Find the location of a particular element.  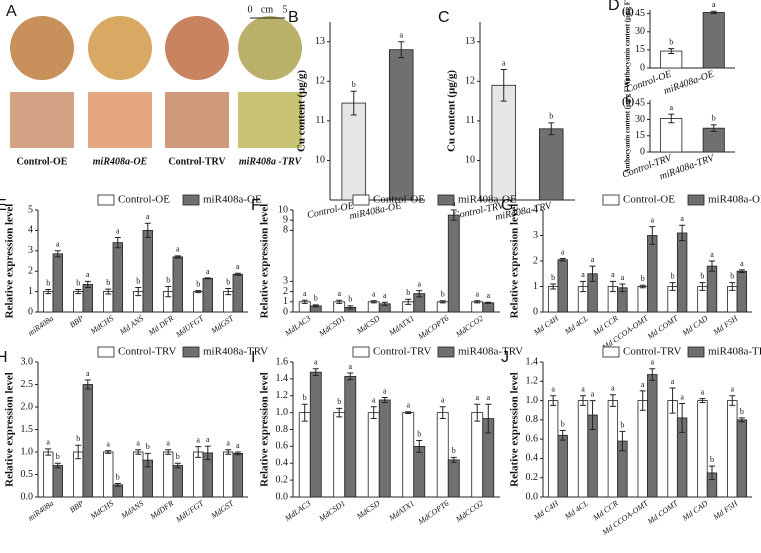

y-axis-label: Anthocyanin content (μg/g FW) is located at coordinates (628, 43).